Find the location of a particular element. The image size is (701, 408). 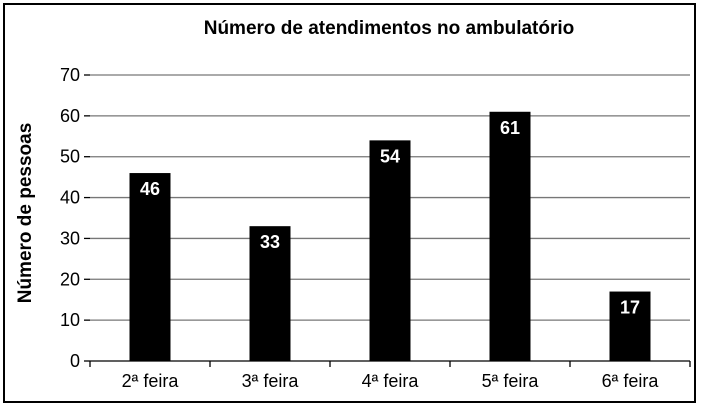

x-category-label: 5ª feira is located at coordinates (511, 381).